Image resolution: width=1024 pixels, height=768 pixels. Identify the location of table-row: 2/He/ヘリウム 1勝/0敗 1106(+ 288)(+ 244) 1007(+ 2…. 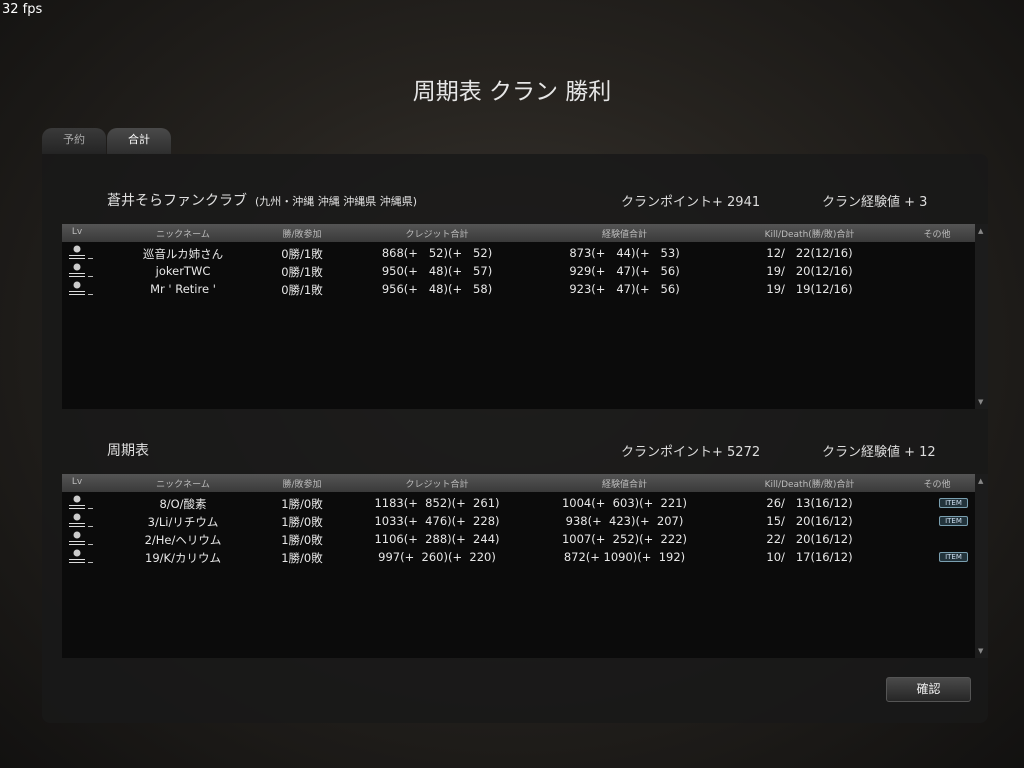
(518, 539).